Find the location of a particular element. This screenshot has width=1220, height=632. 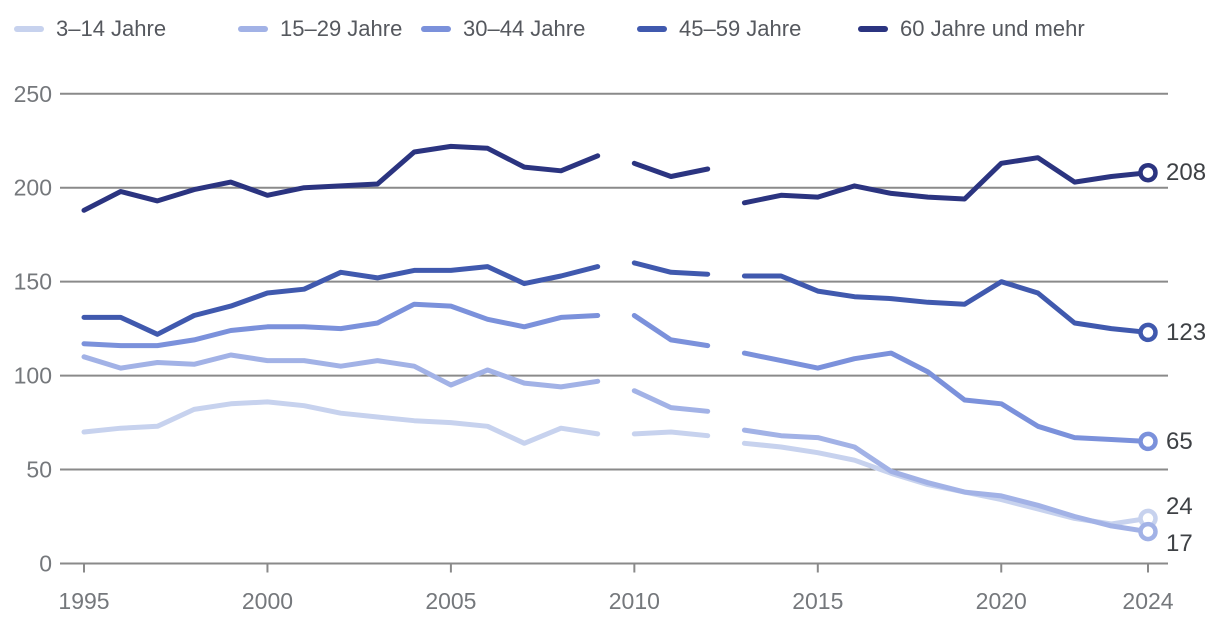

y-axis-label-150: 150 is located at coordinates (33, 282).